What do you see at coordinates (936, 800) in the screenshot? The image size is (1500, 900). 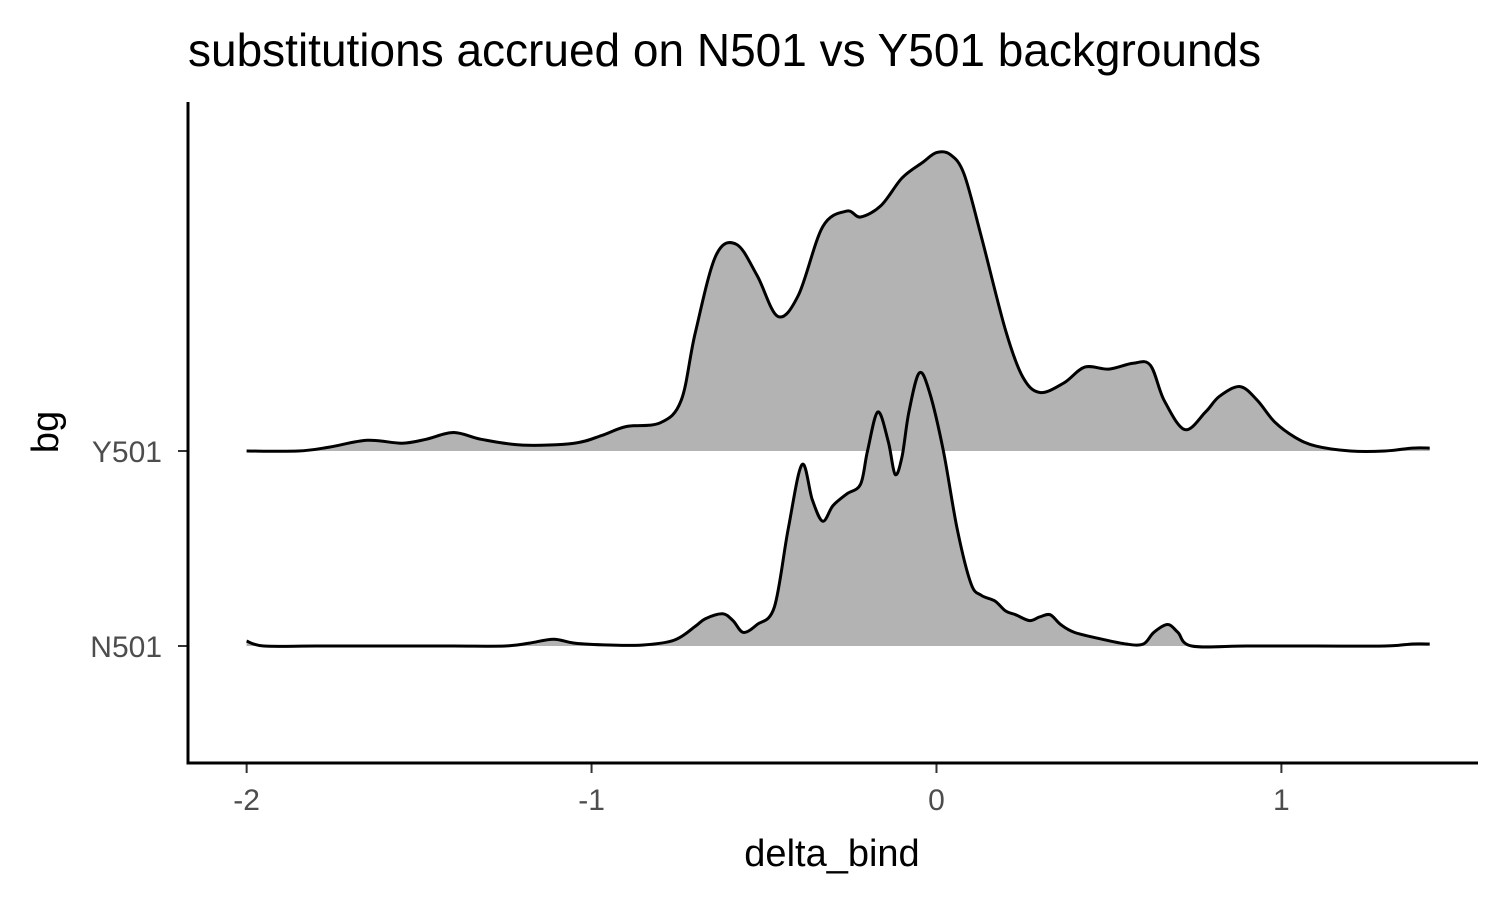 I see `x-tick-label: 0` at bounding box center [936, 800].